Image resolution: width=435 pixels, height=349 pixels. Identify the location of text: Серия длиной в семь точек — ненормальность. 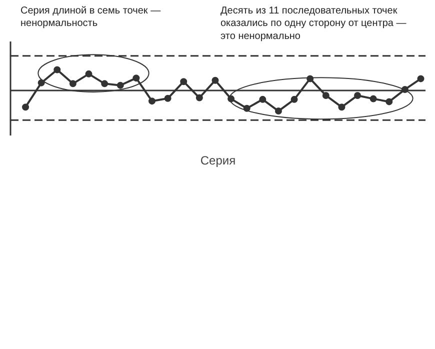
(90, 18).